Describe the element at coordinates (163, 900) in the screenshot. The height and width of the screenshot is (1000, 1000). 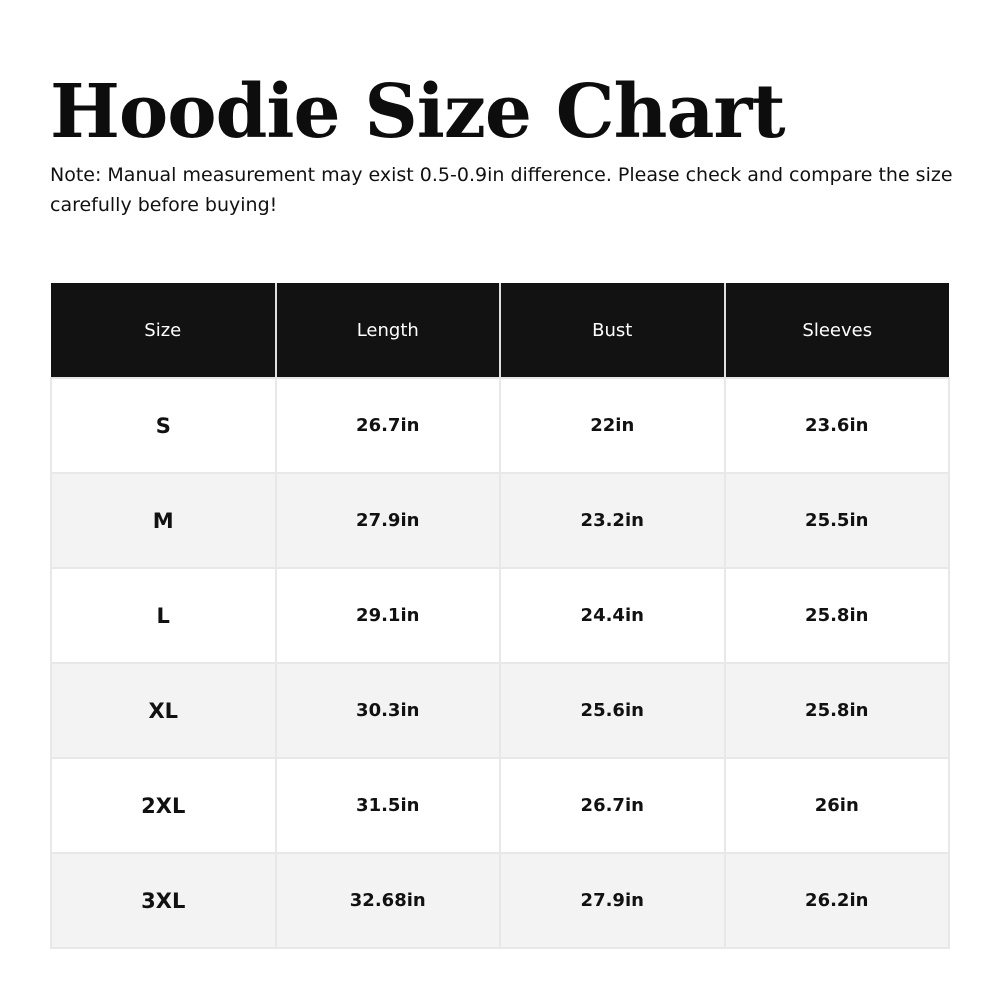
I see `cell-size: 3XL` at that location.